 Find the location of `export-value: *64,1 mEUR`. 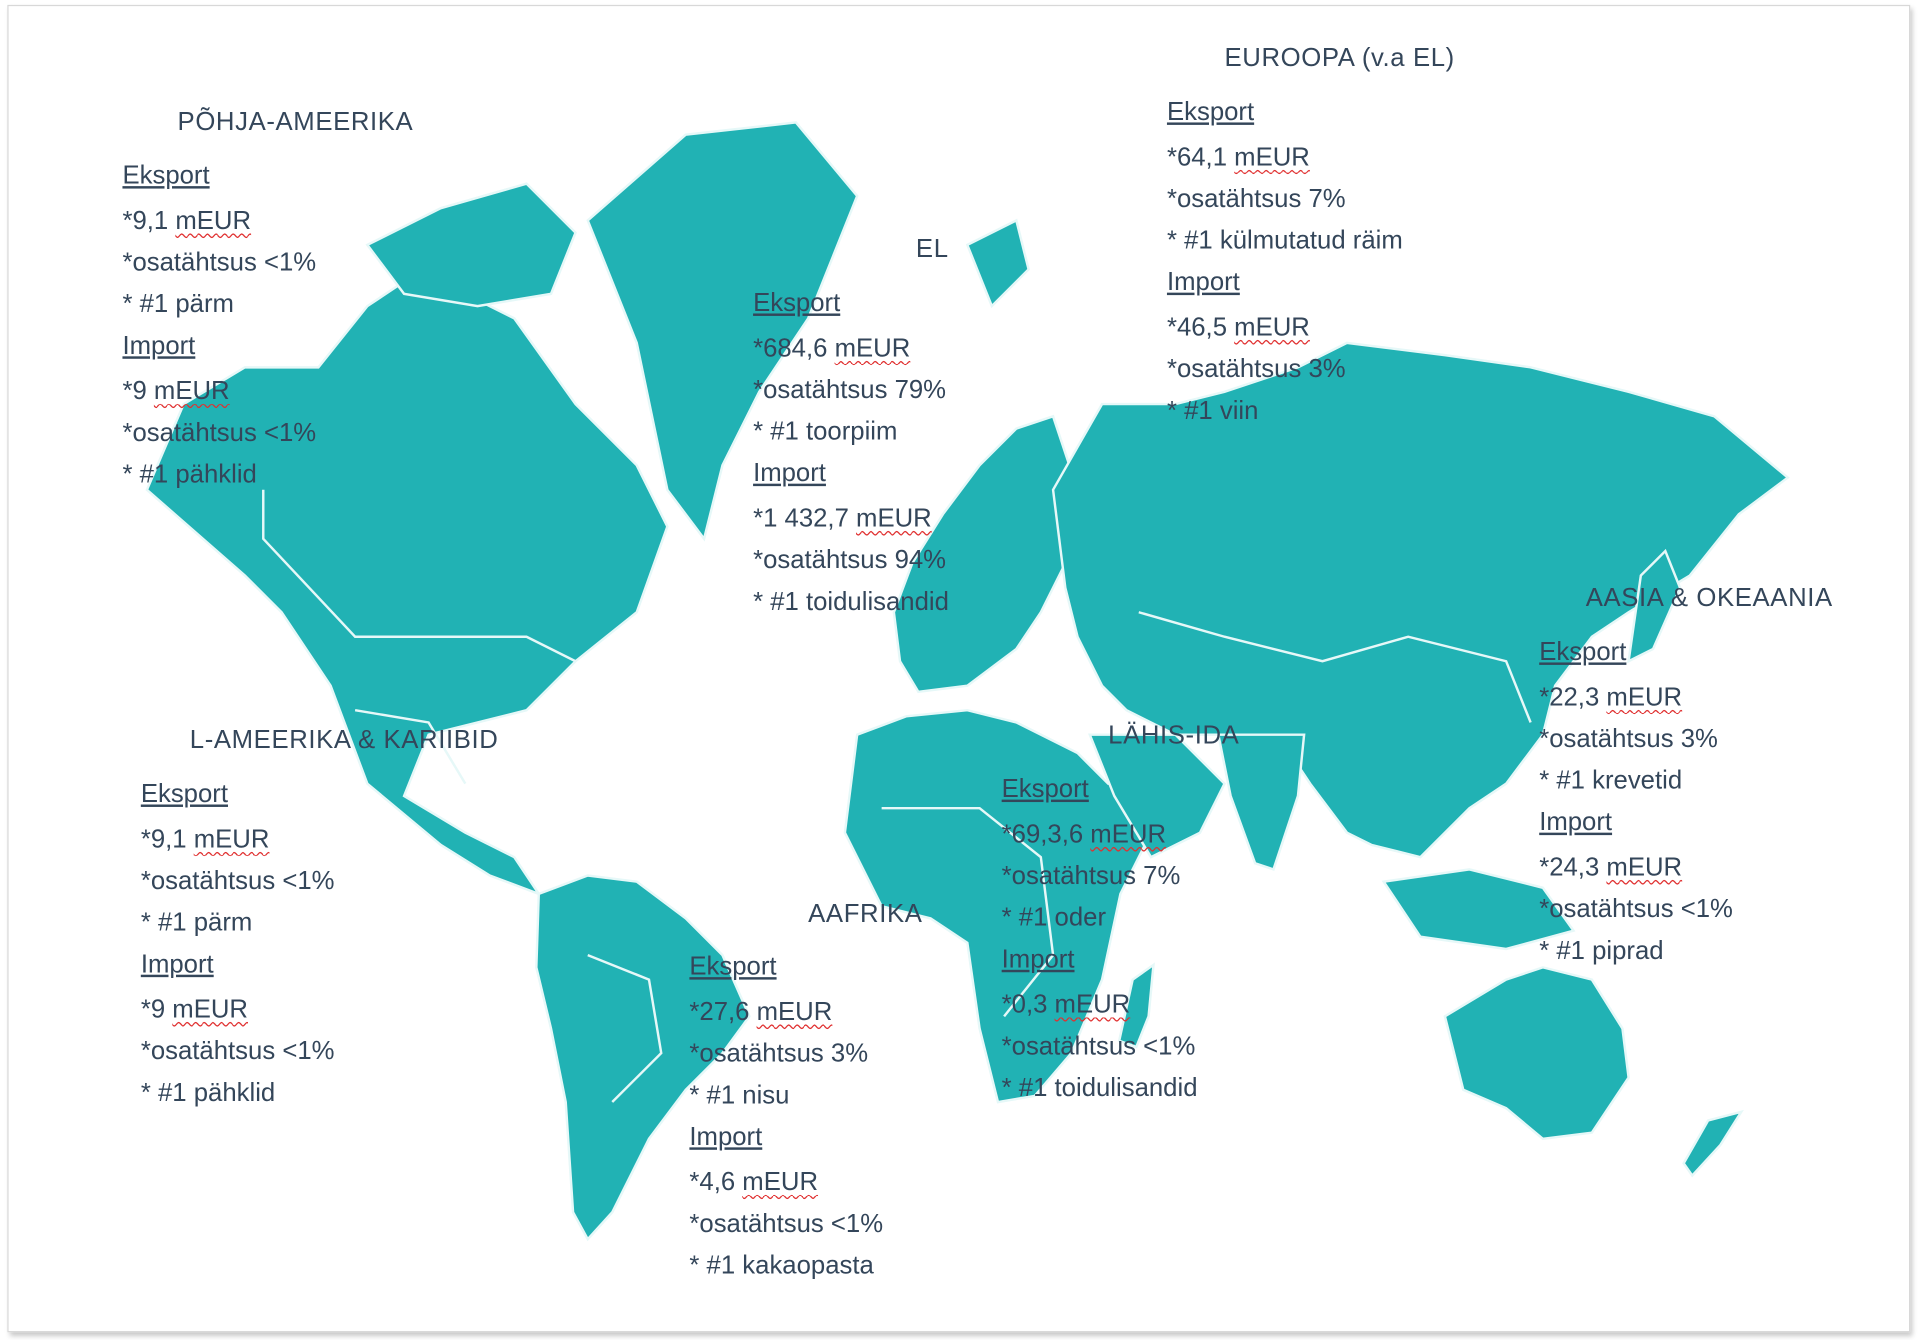

export-value: *64,1 mEUR is located at coordinates (1238, 157).